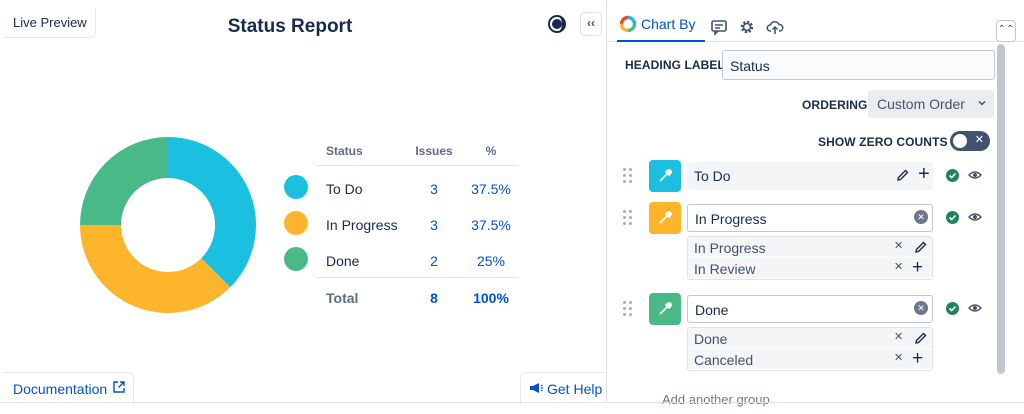 The height and width of the screenshot is (414, 1024). I want to click on ordering-caption: ORDERING, so click(835, 105).